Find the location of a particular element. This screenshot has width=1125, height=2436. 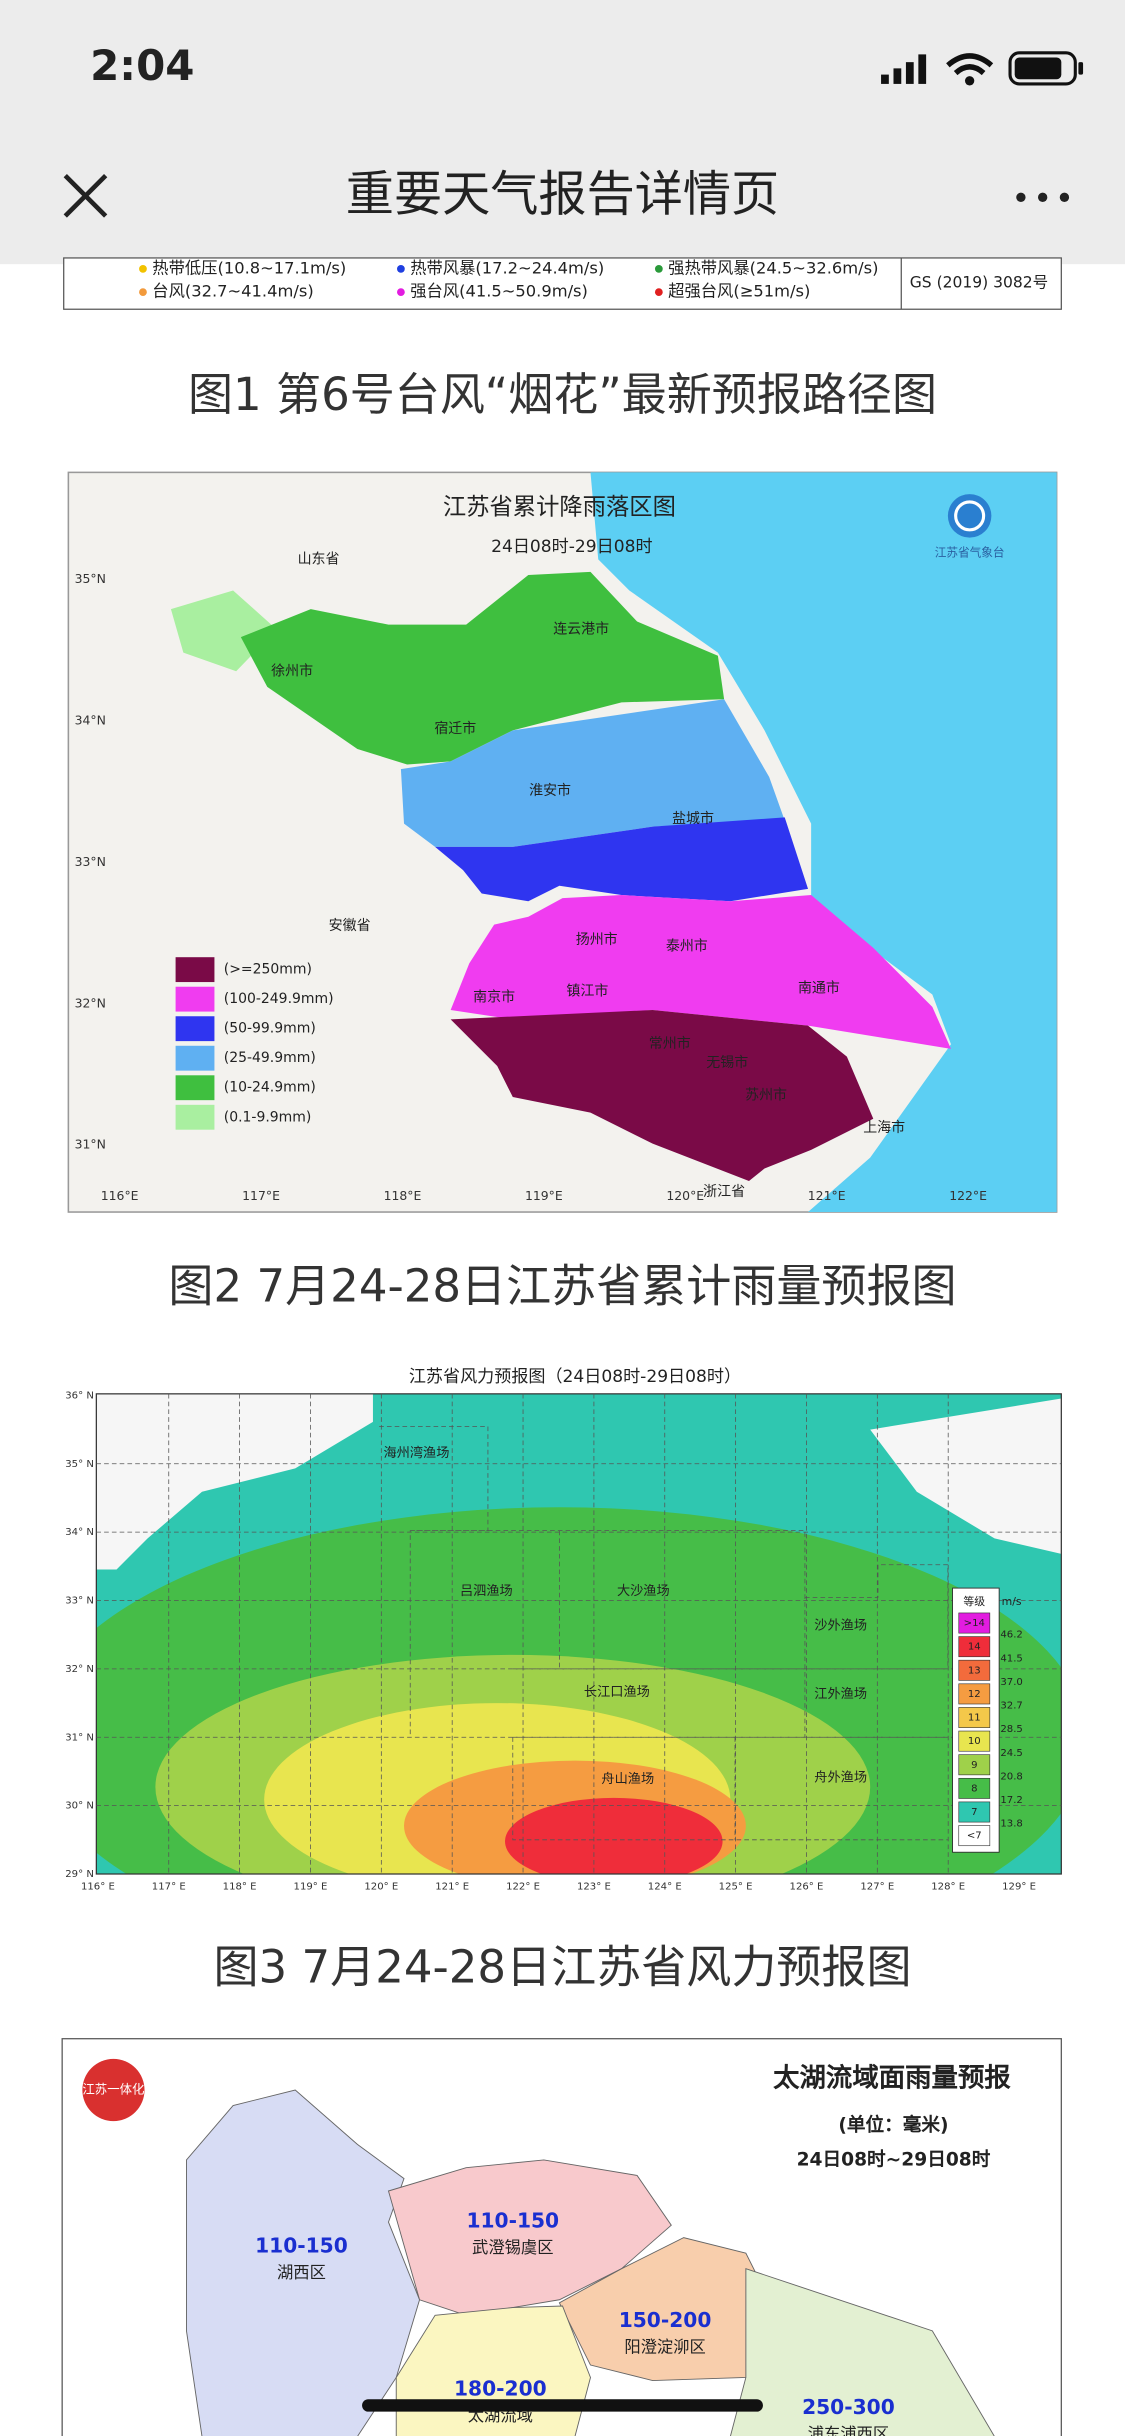

lon-label: 128° E is located at coordinates (948, 1886).